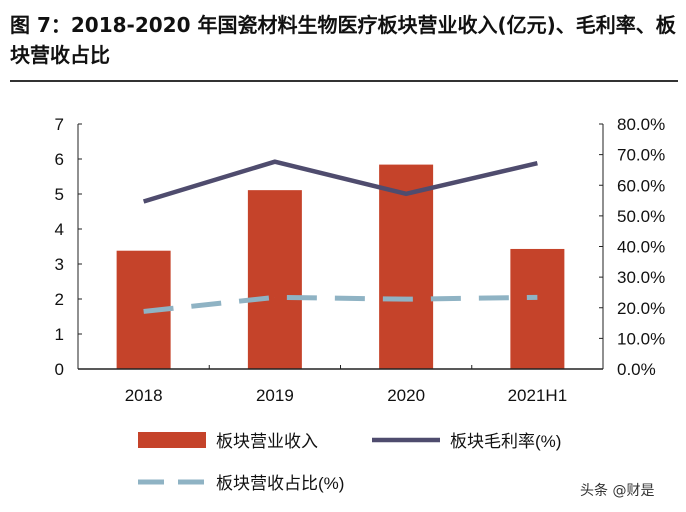 This screenshot has width=686, height=512. I want to click on left-tick-label: 0, so click(59, 369).